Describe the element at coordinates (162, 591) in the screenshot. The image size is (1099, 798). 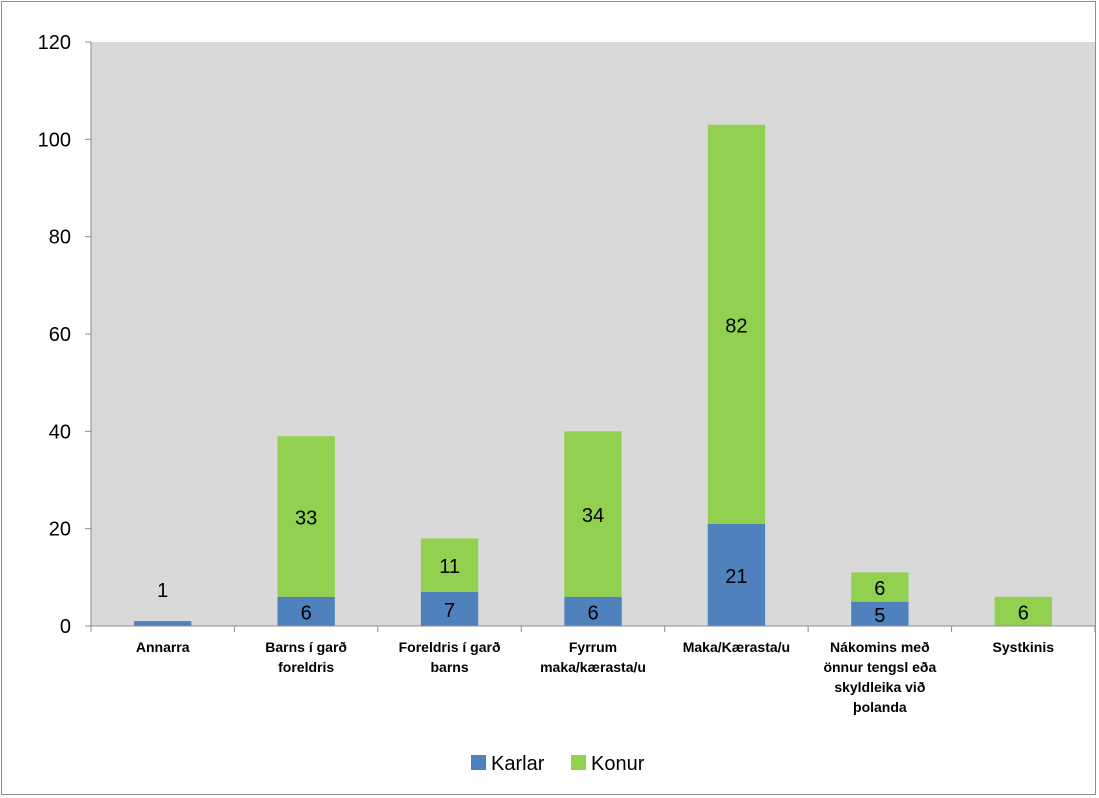
I see `data-label-karlar: 1` at that location.